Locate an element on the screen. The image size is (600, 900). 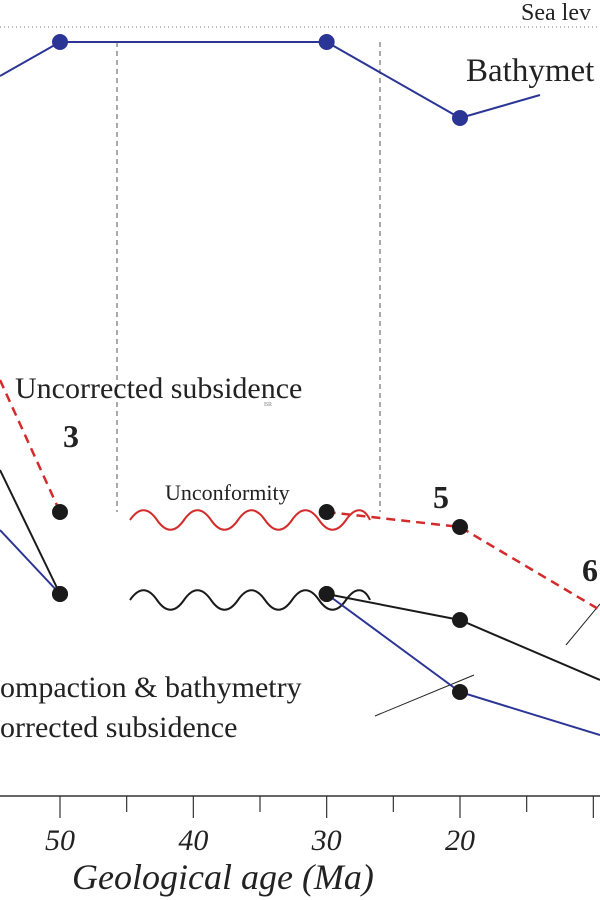
data-point-compaction-bathymetry-corrected-subsidence-30ma is located at coordinates (326, 594).